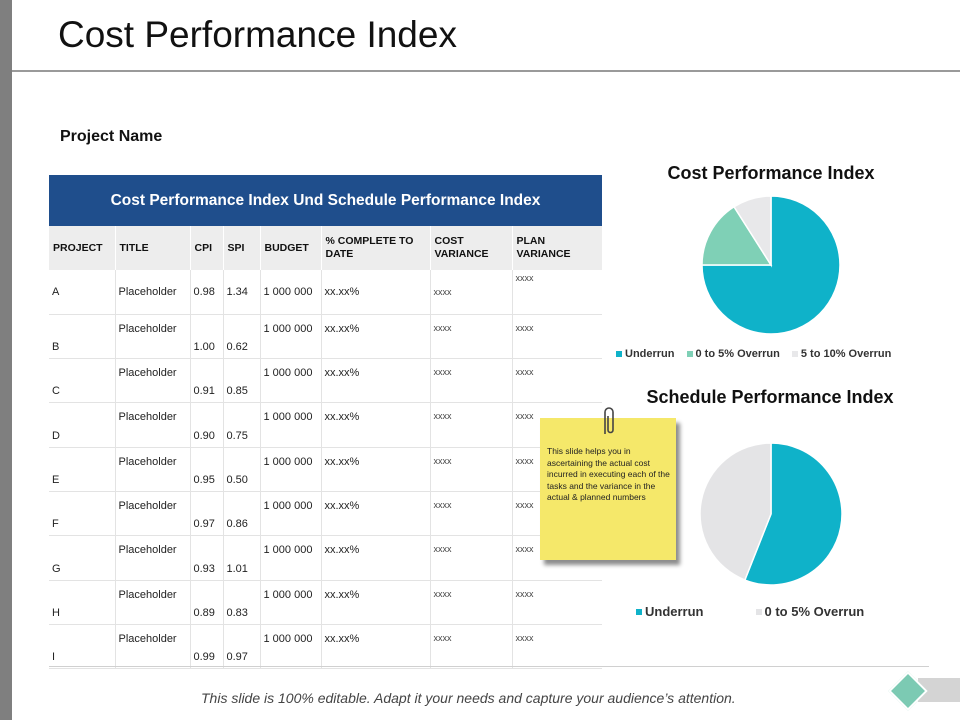 The image size is (960, 720). I want to click on cell-cpi: 0.99, so click(207, 647).